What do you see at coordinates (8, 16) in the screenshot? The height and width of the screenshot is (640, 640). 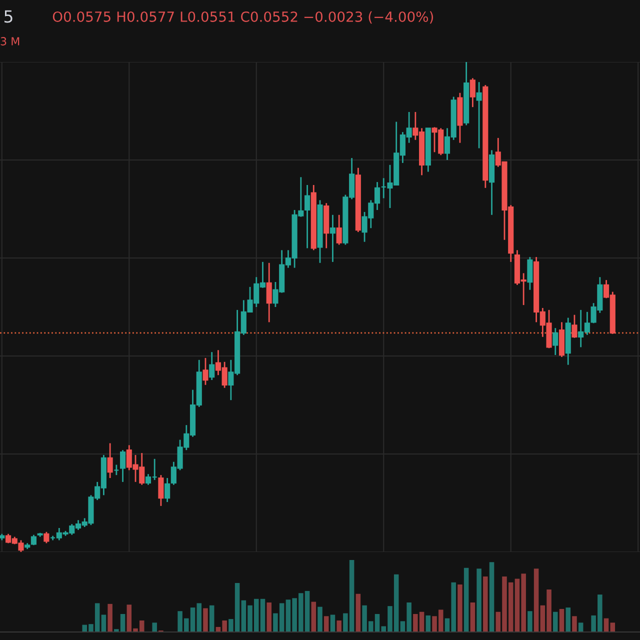 I see `chart-title: 5` at bounding box center [8, 16].